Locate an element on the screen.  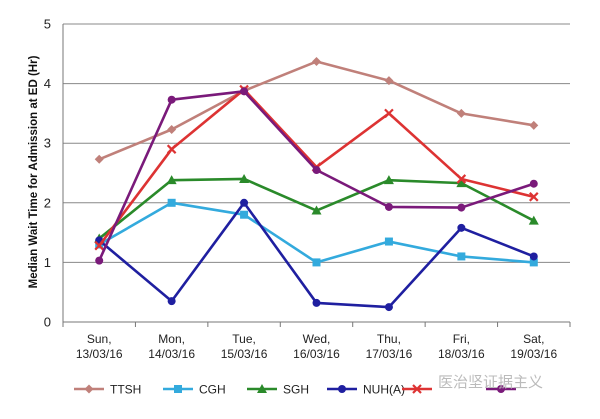
x-tick-label: Tue, 15/03/16 is located at coordinates (244, 346).